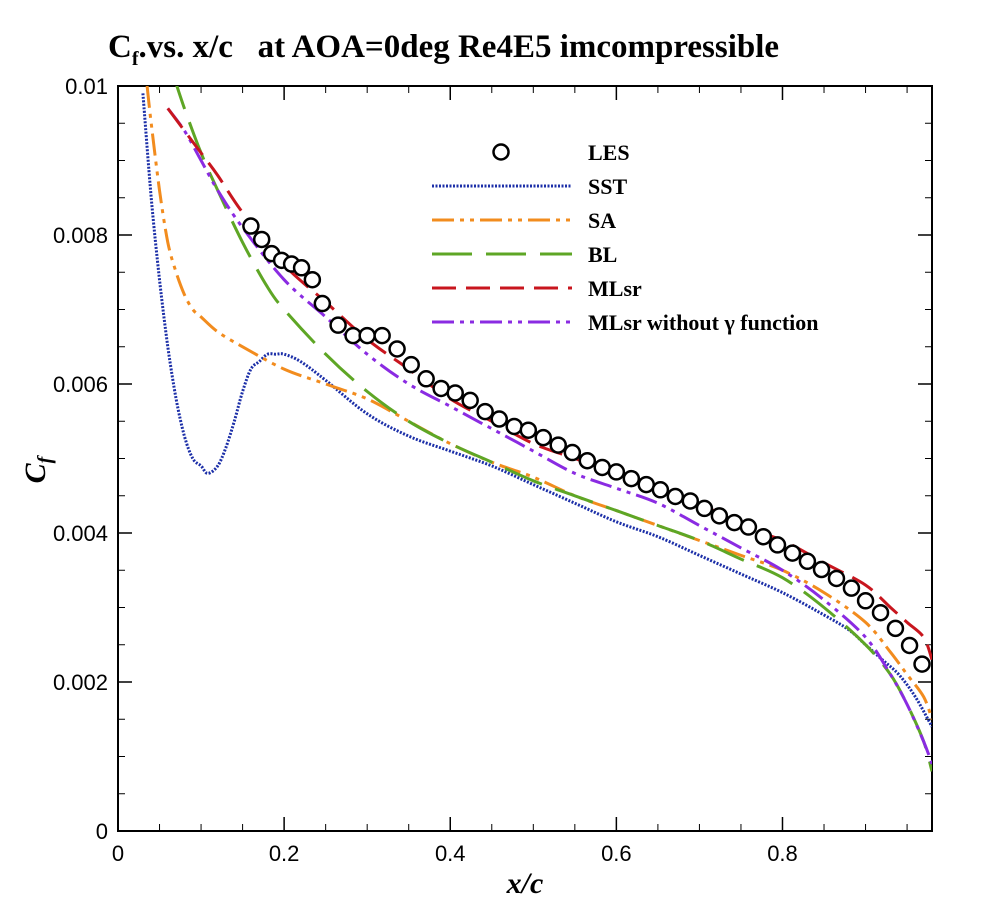 The height and width of the screenshot is (901, 989). I want to click on legend: LES SST SA BL MLsr MLsr without γ function, so click(625, 237).